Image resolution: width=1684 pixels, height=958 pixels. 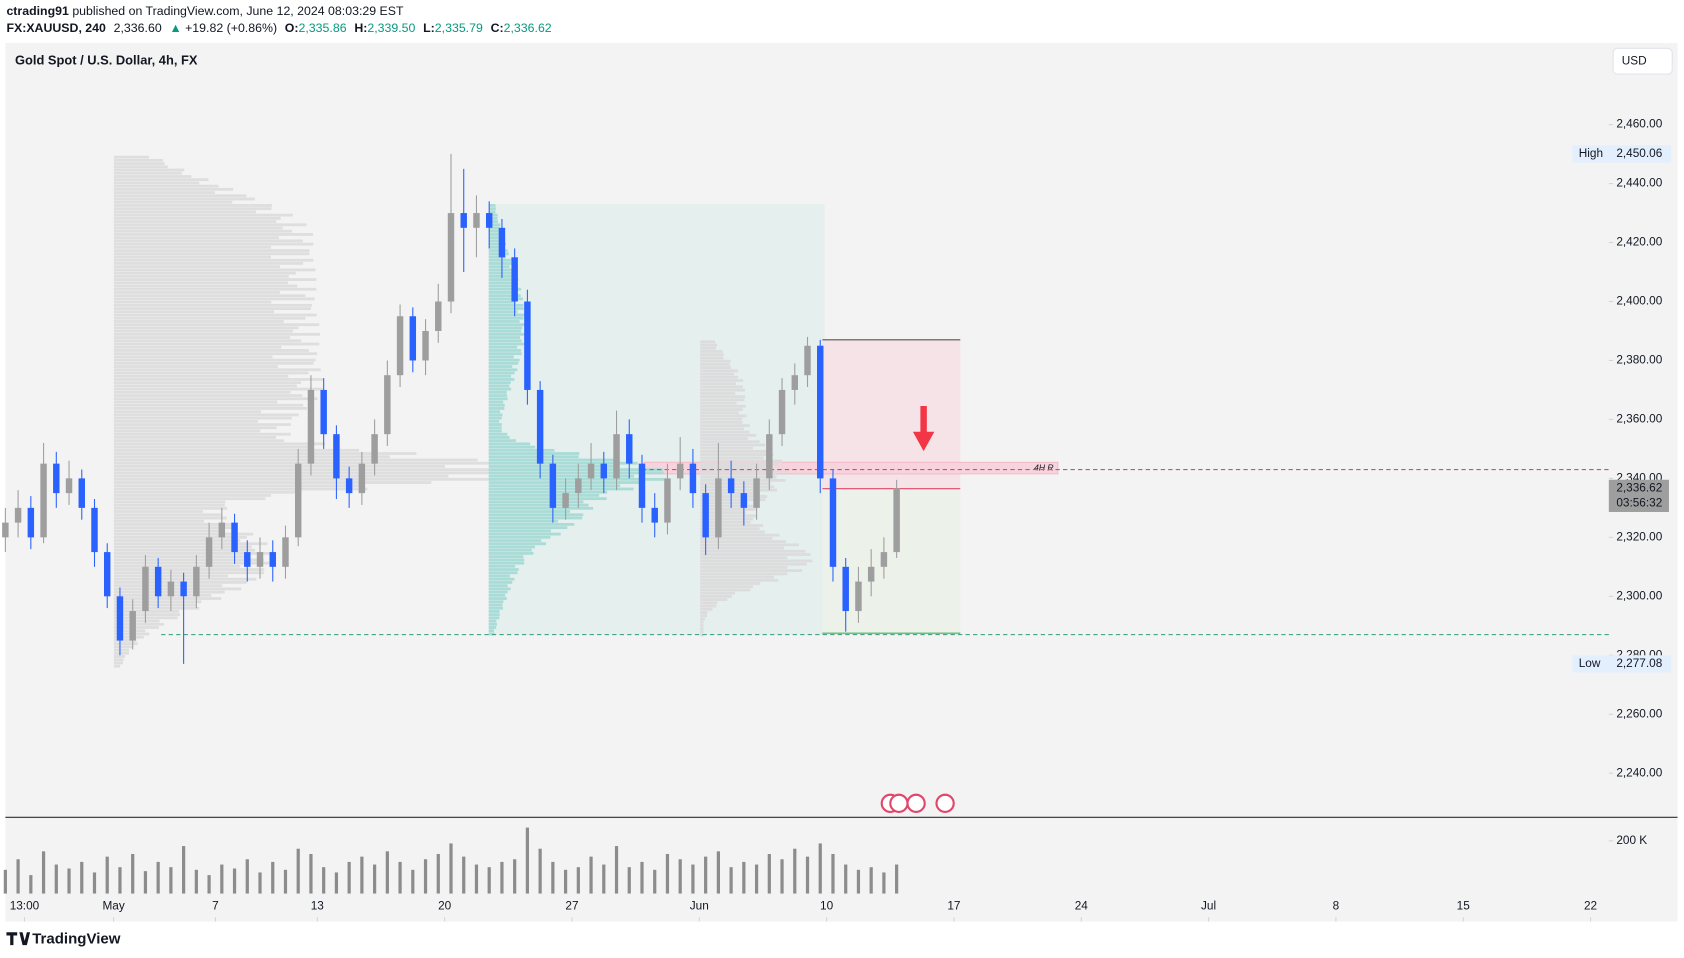 I want to click on down-arrow-annotation, so click(x=923, y=428).